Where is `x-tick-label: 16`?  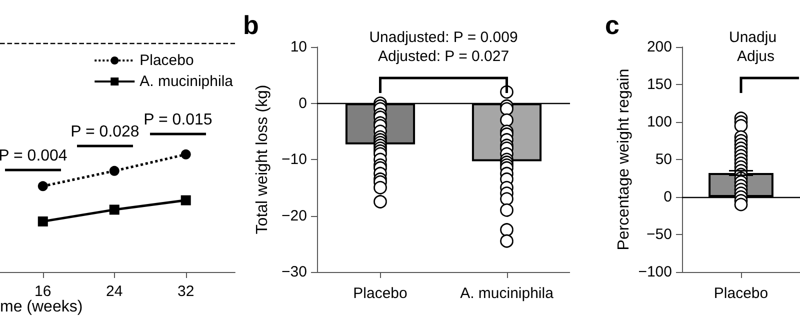
x-tick-label: 16 is located at coordinates (43, 291).